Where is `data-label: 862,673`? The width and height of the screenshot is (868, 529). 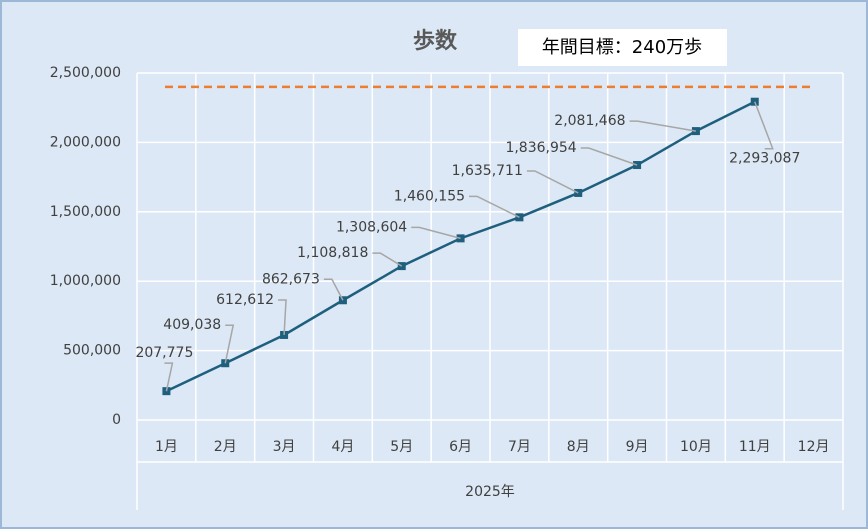
data-label: 862,673 is located at coordinates (291, 279).